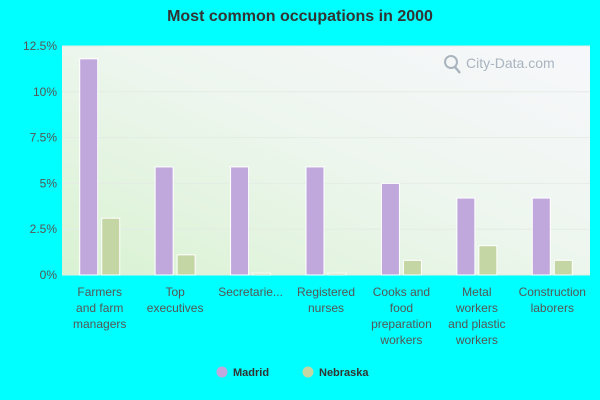 The image size is (600, 400). I want to click on legend-label-madrid: Madrid, so click(251, 373).